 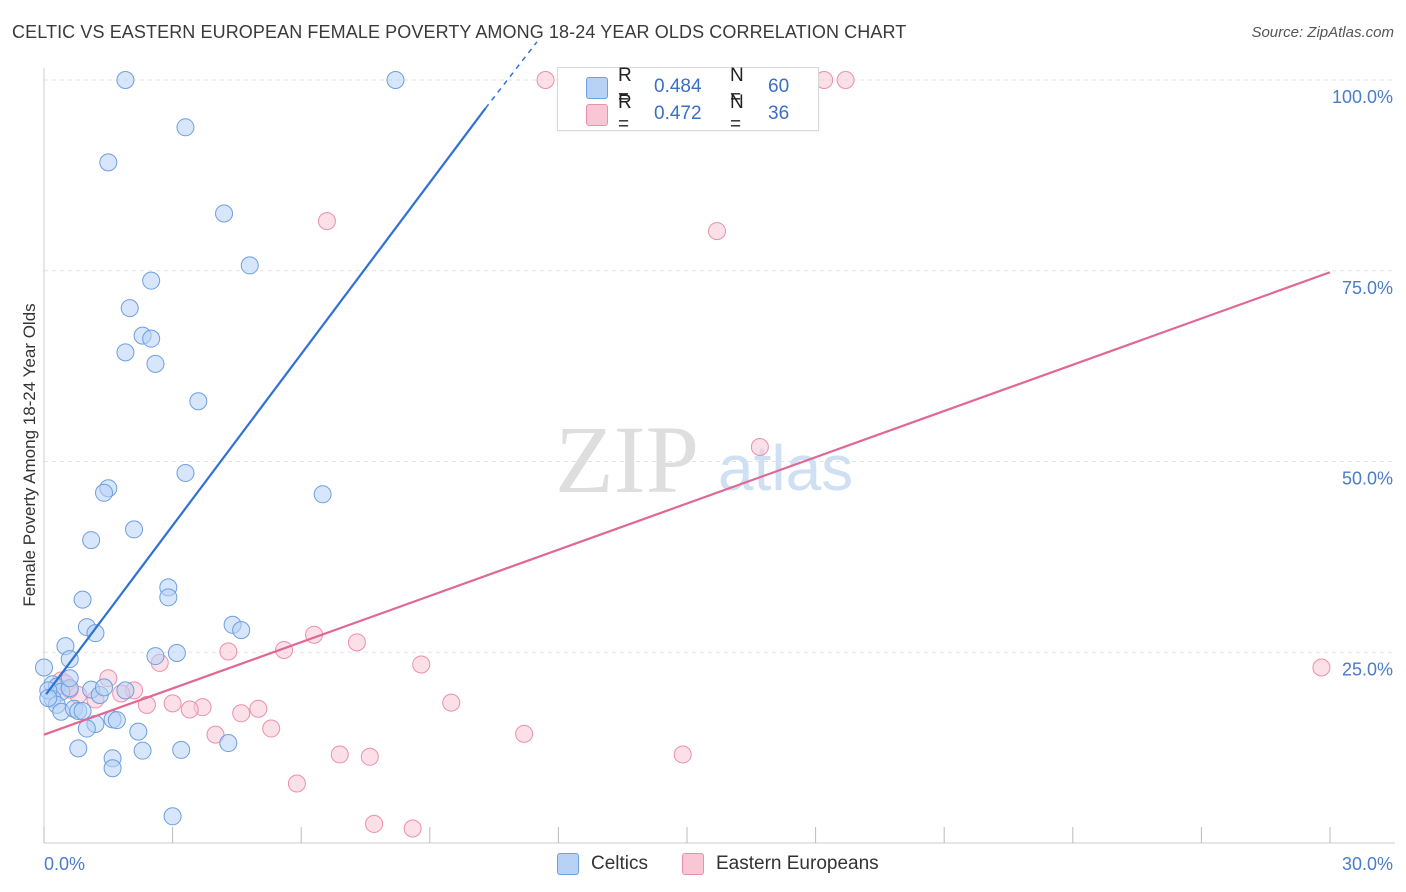 I want to click on y-tick-label-1: 75.0%, so click(x=1367, y=288).